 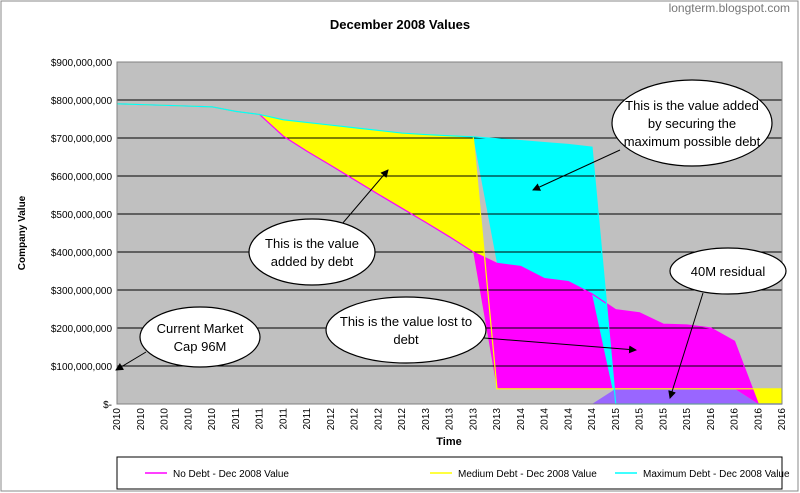 What do you see at coordinates (448, 442) in the screenshot?
I see `x-axis-label: Time` at bounding box center [448, 442].